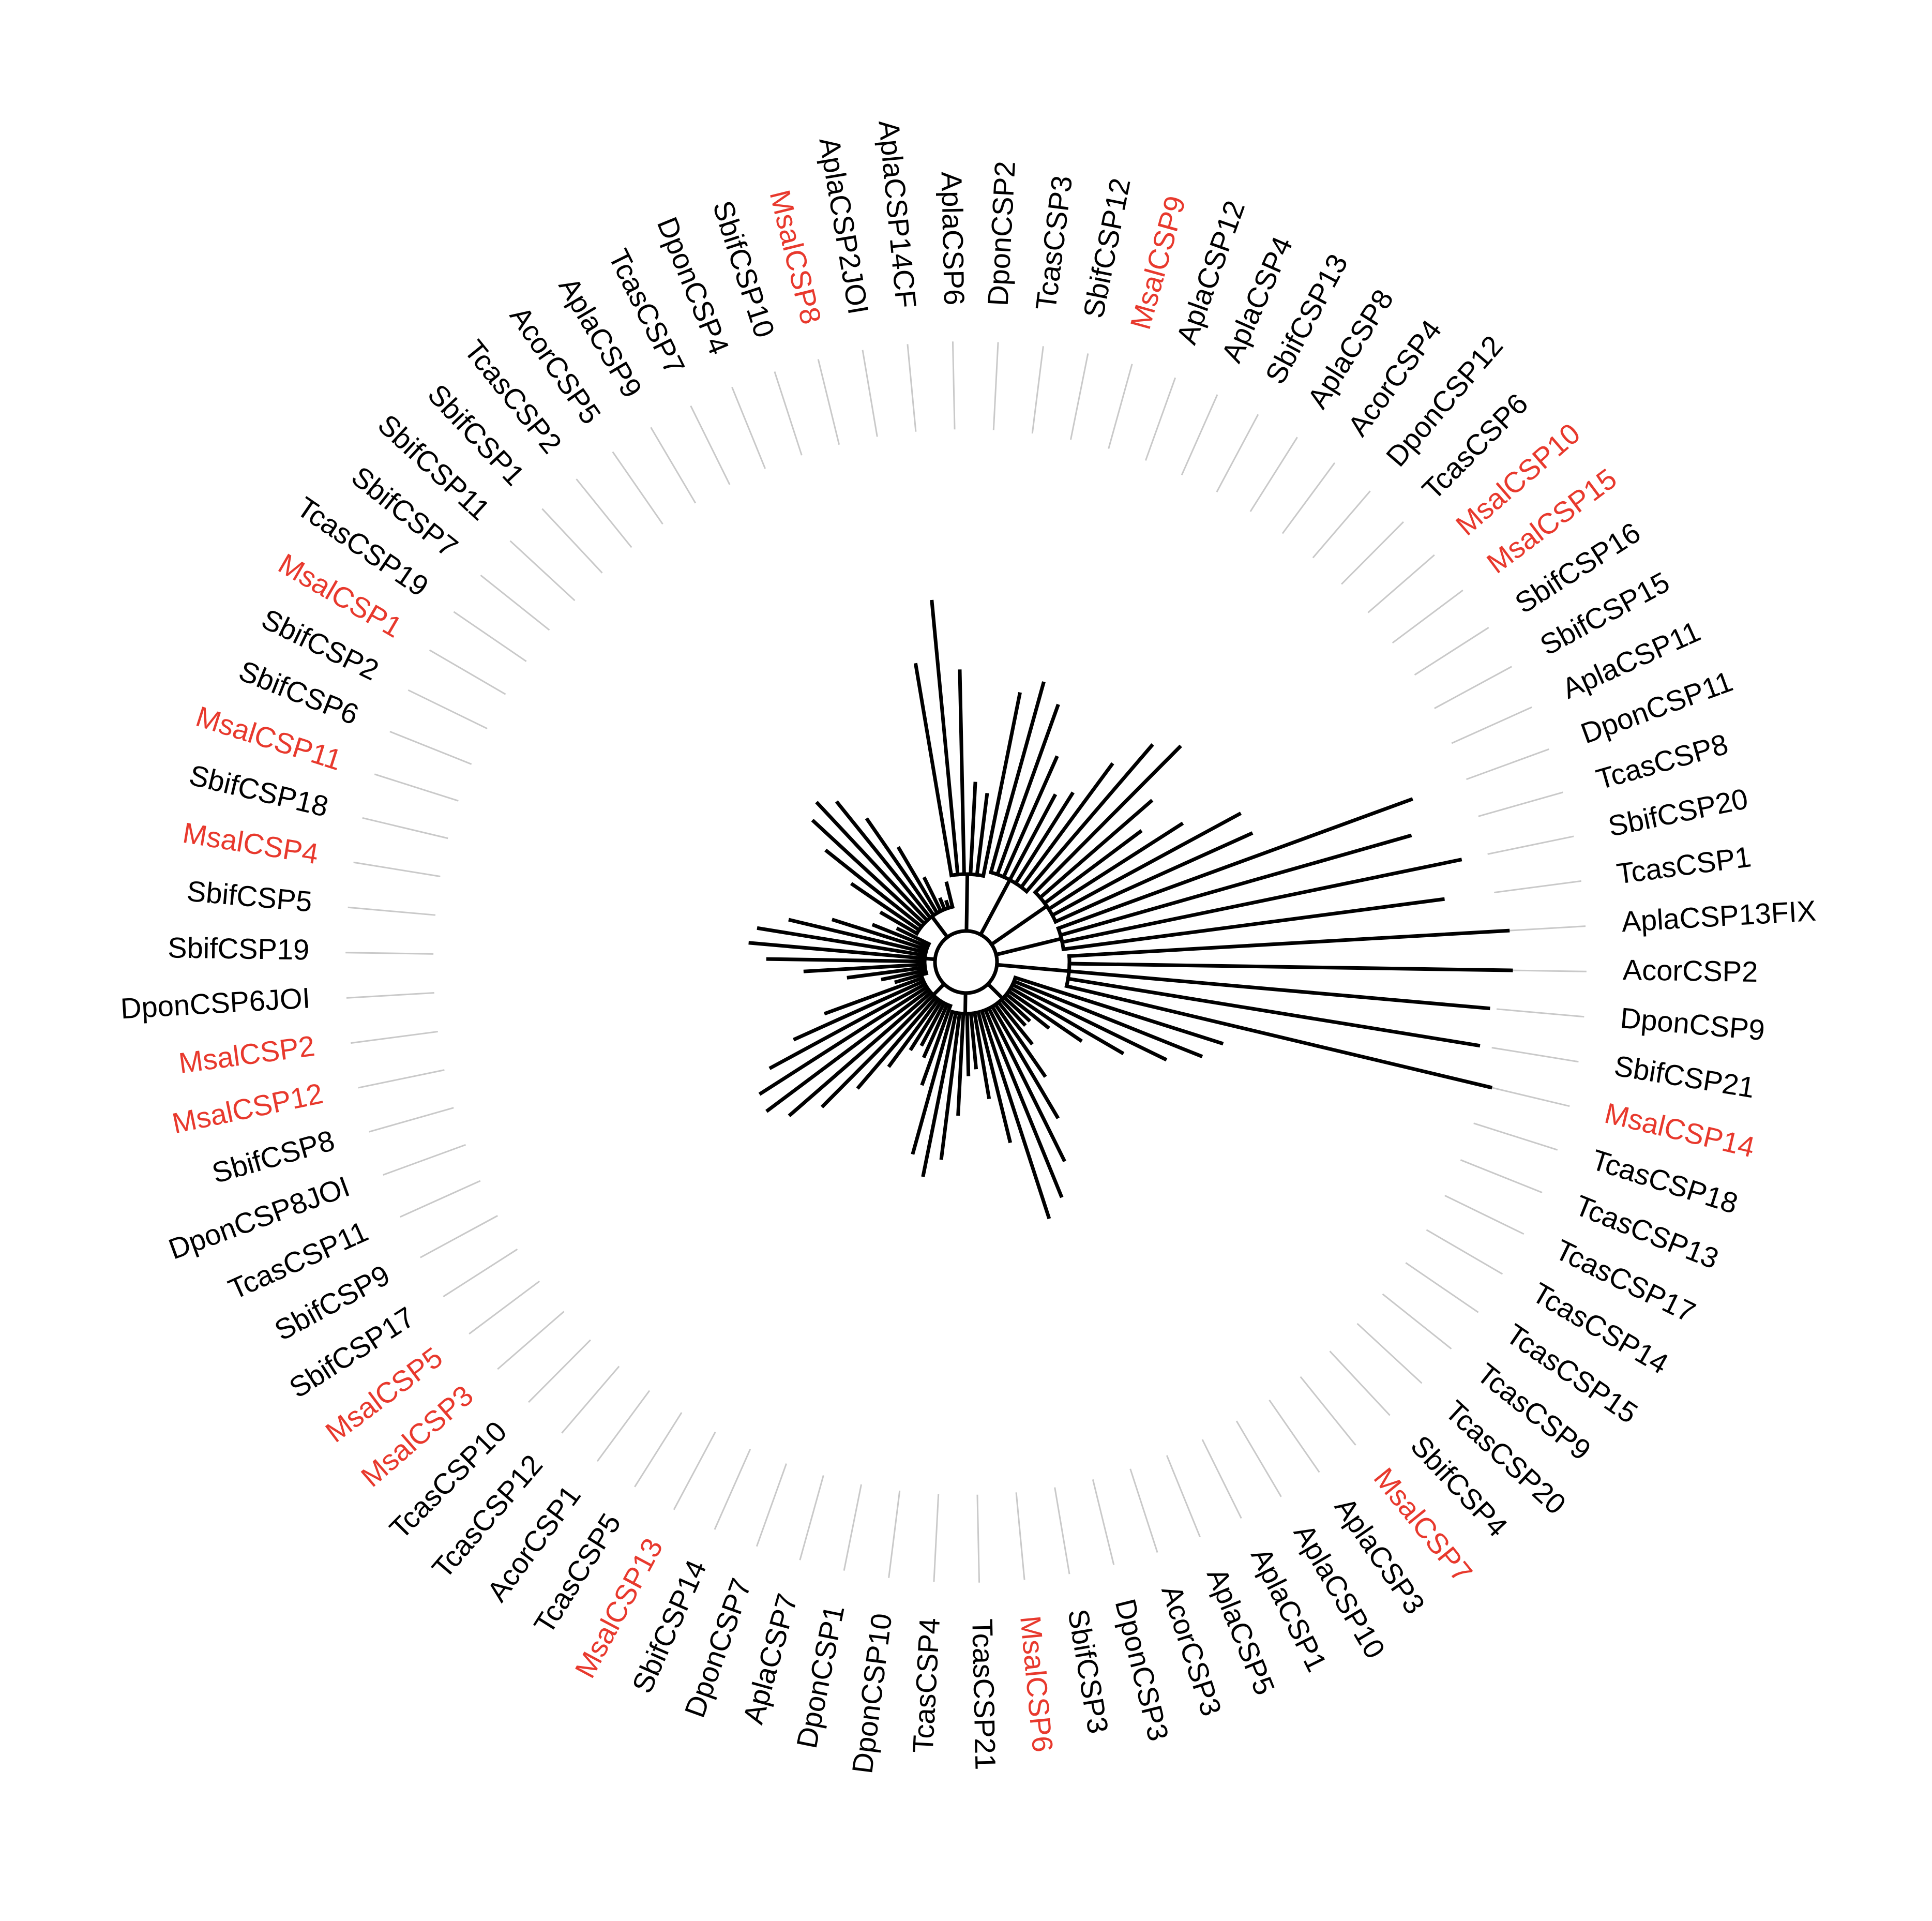 The height and width of the screenshot is (1921, 1932). What do you see at coordinates (872, 1694) in the screenshot?
I see `leaf-label-dponcsp10: DponCSP10` at bounding box center [872, 1694].